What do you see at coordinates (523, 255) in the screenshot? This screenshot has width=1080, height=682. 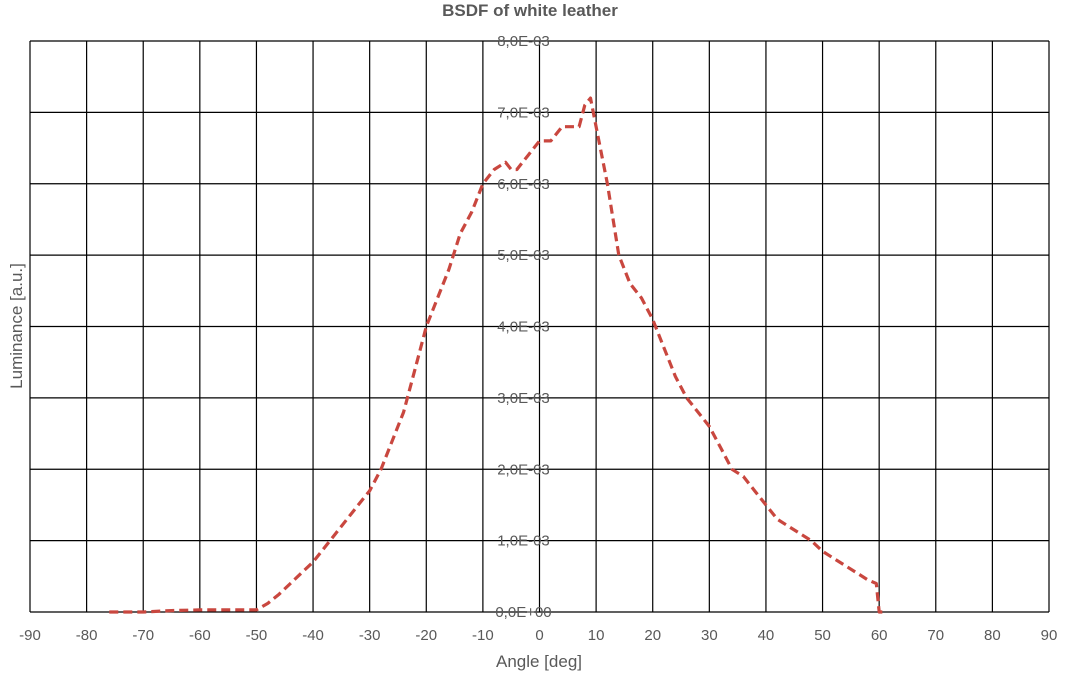 I see `y-tick-label: 5,0E-03` at bounding box center [523, 255].